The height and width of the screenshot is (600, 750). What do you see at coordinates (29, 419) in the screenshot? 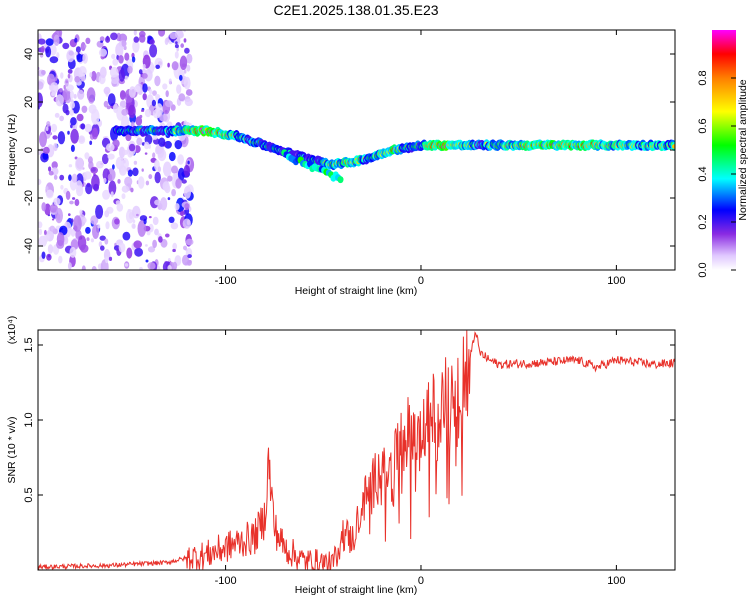
I see `y-tick-label: 1.0` at bounding box center [29, 419].